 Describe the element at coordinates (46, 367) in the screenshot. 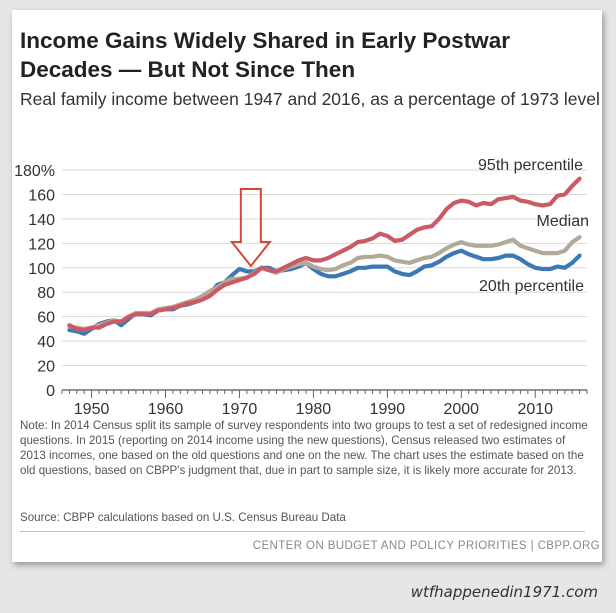

I see `y-tick-label: 20` at that location.